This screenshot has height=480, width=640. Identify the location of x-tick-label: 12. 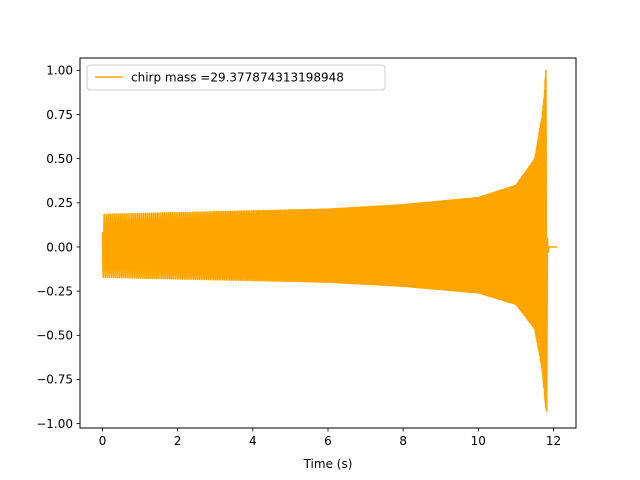
(553, 441).